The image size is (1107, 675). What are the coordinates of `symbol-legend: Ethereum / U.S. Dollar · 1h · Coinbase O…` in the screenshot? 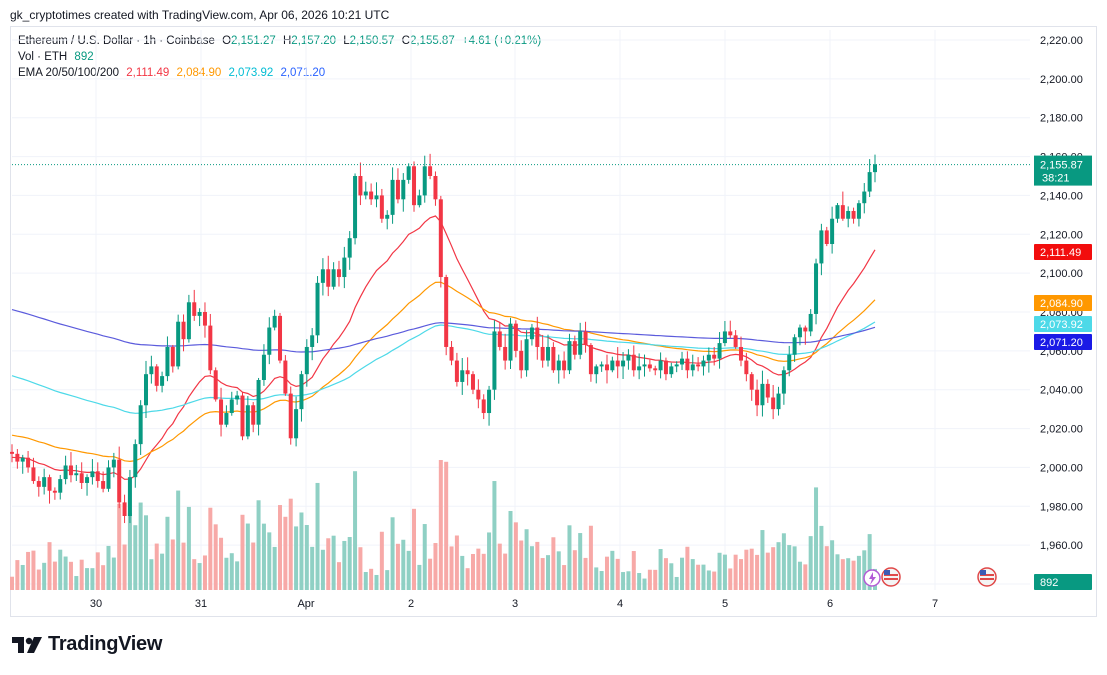 It's located at (281, 41).